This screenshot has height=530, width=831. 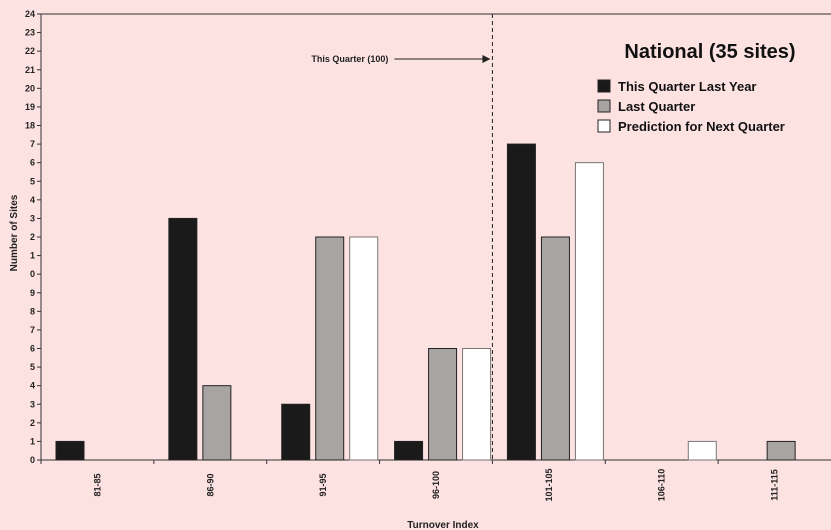 What do you see at coordinates (30, 33) in the screenshot?
I see `y-tick-label: 23` at bounding box center [30, 33].